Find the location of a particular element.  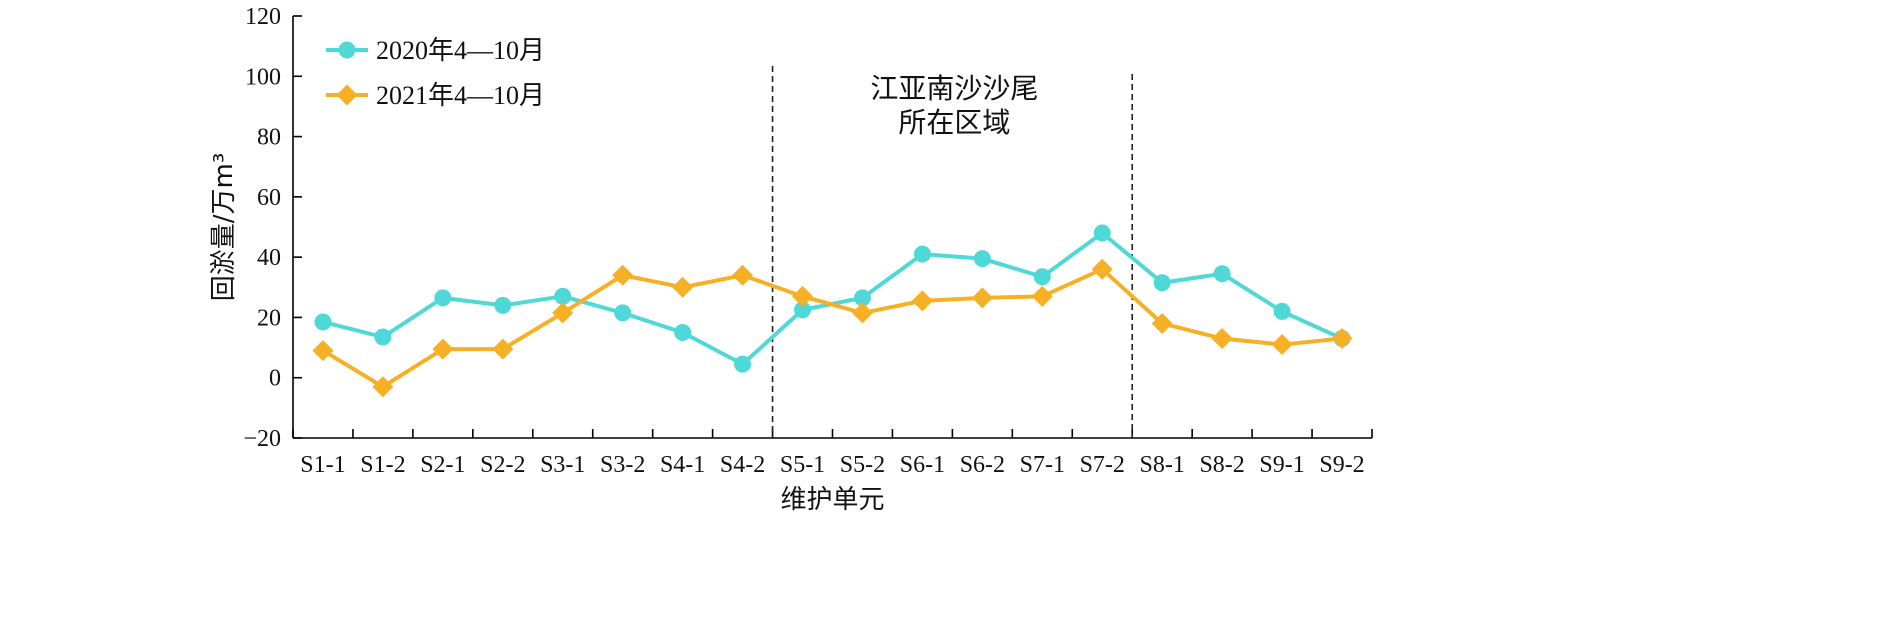

x-tick-label: S7-1 is located at coordinates (1042, 465).